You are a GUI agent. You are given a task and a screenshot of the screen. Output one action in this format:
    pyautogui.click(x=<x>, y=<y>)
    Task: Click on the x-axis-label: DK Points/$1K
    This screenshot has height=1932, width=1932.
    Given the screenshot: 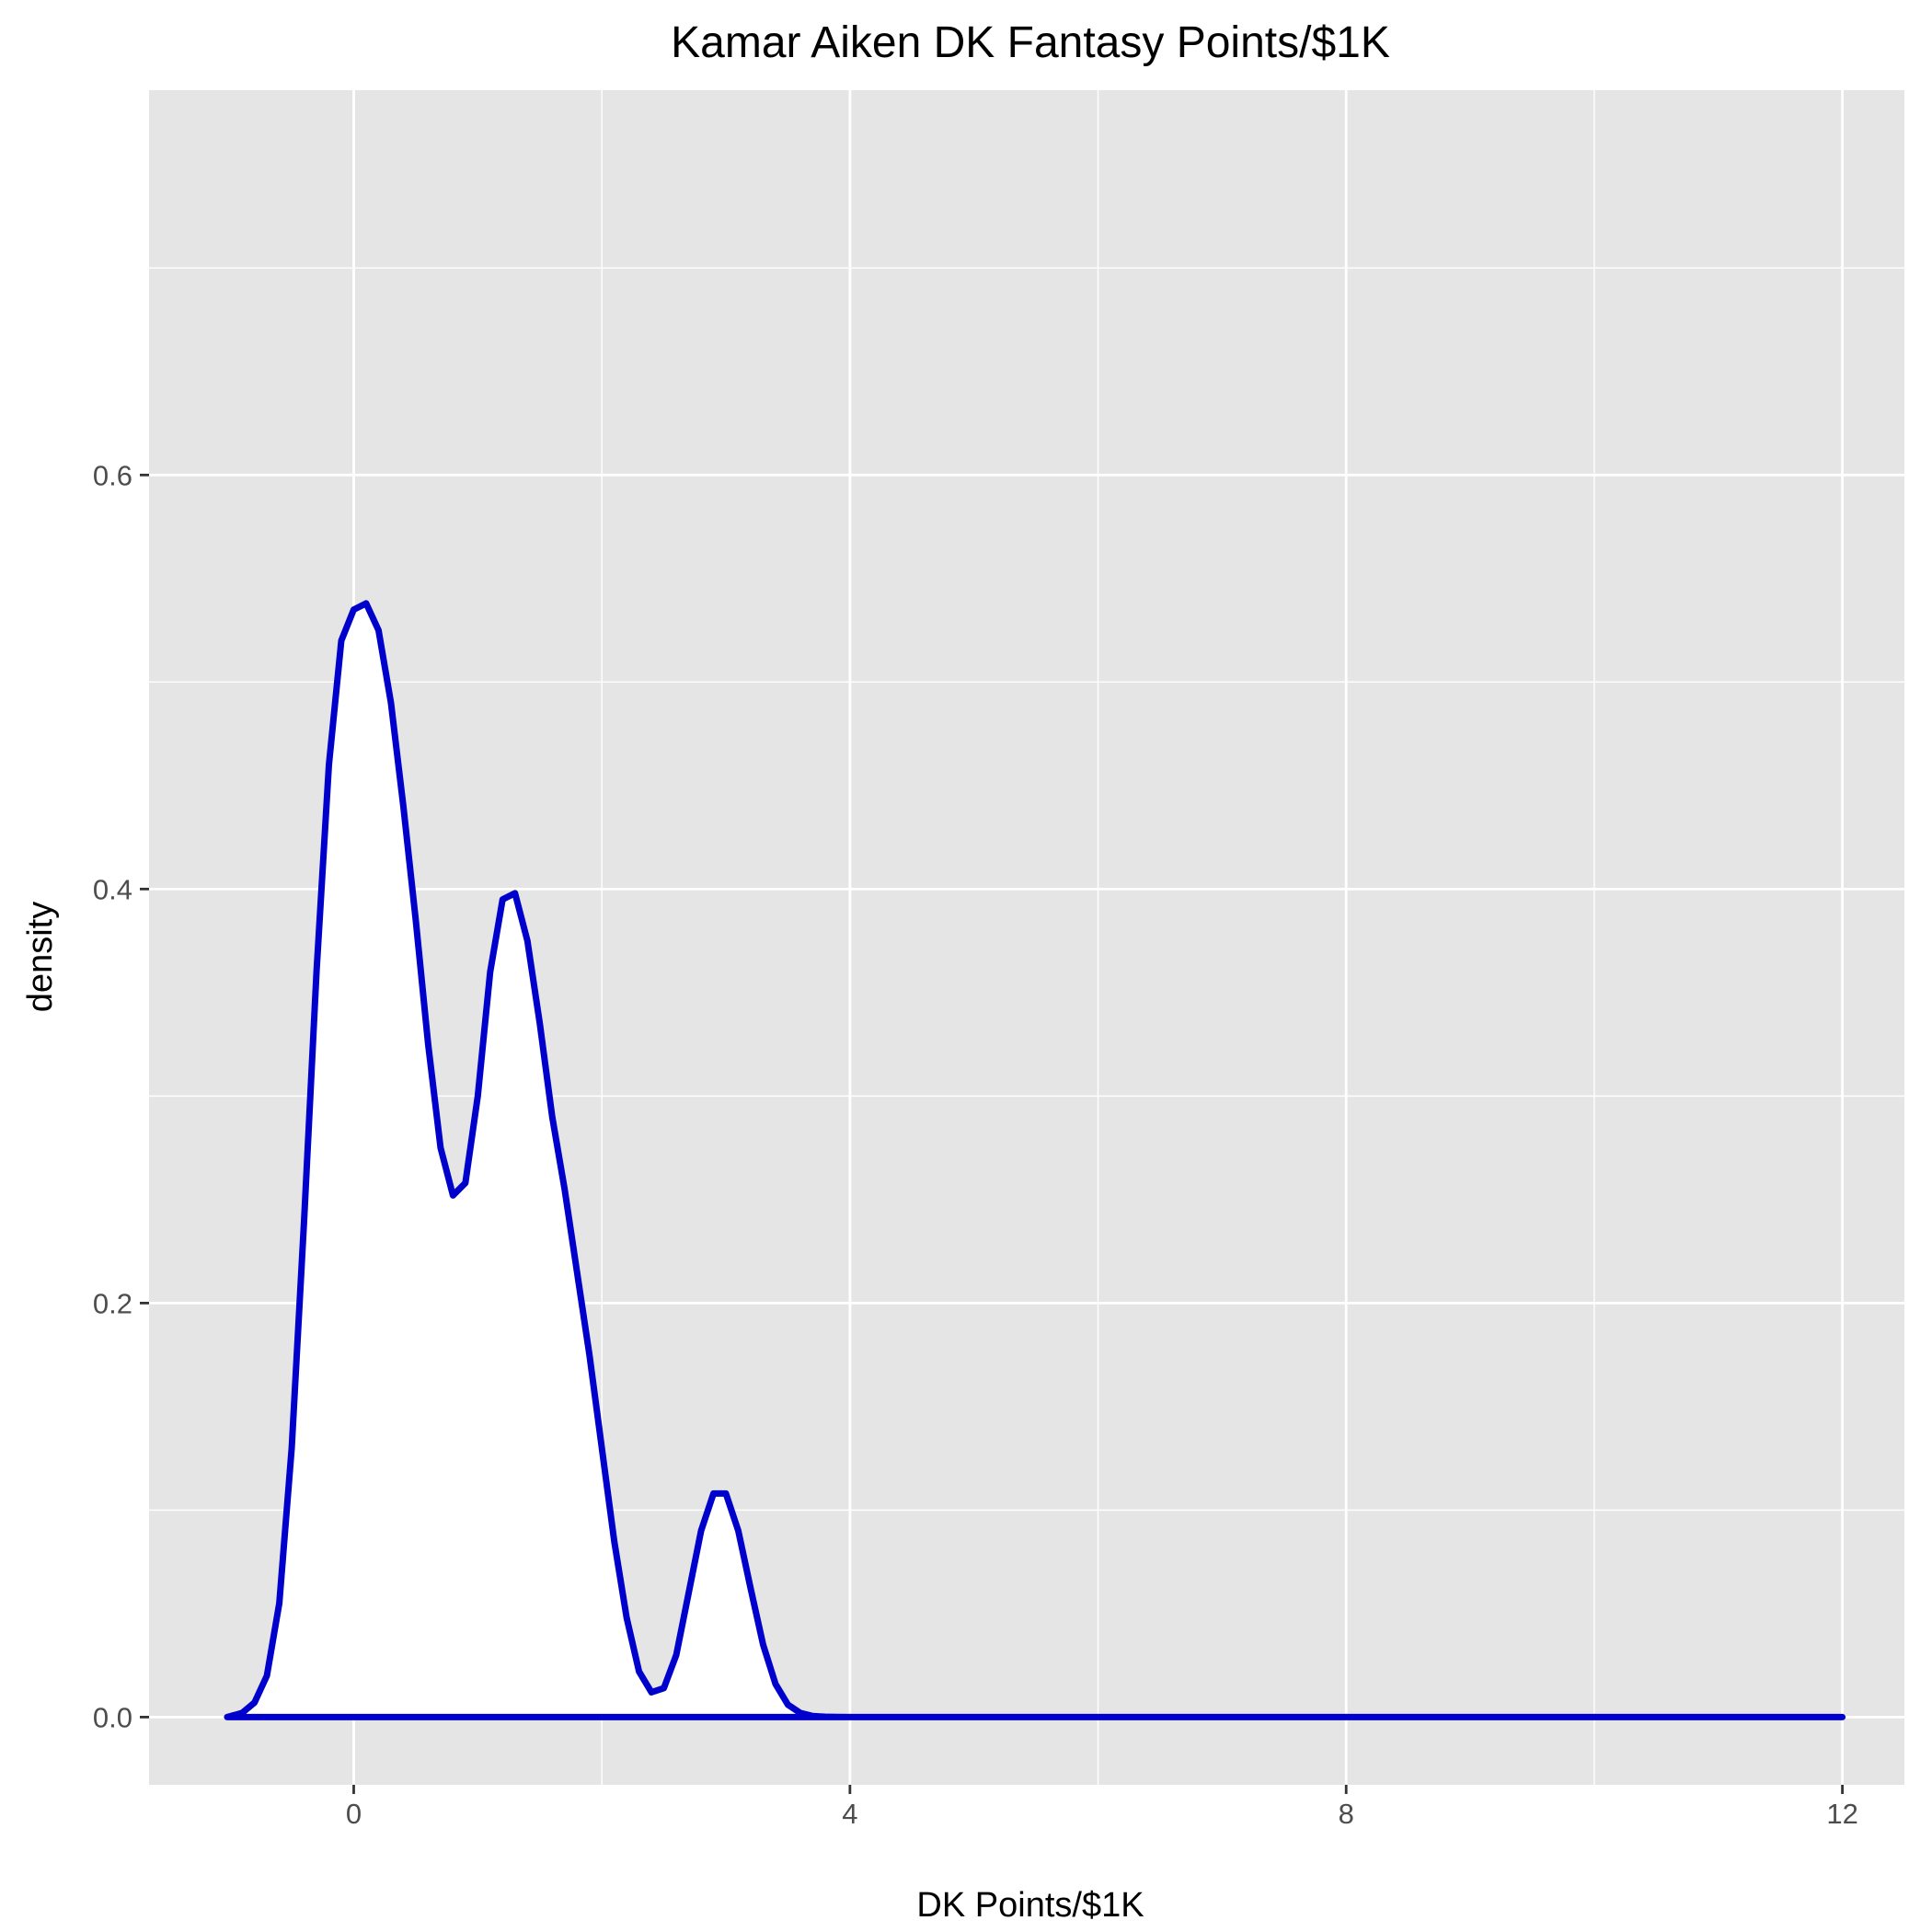 What is the action you would take?
    pyautogui.click(x=1030, y=1905)
    